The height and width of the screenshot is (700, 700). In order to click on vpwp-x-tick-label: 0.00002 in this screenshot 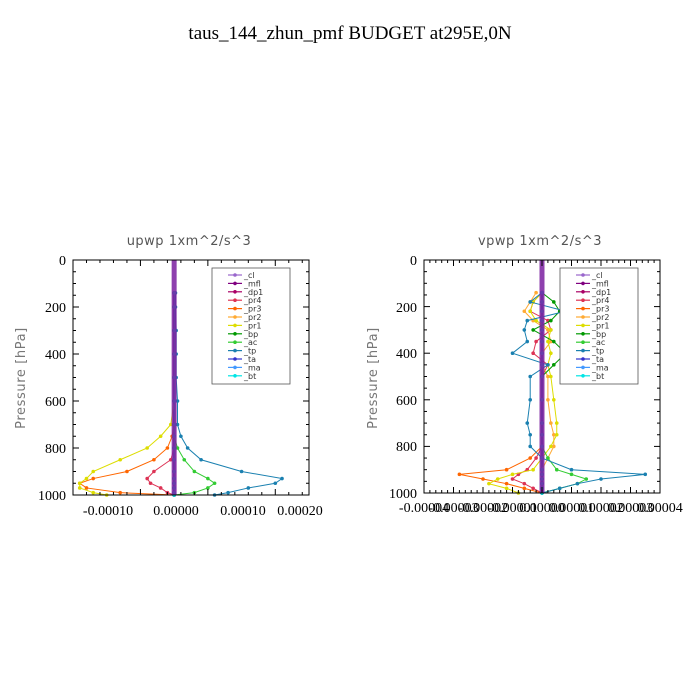, I will do `click(601, 508)`.